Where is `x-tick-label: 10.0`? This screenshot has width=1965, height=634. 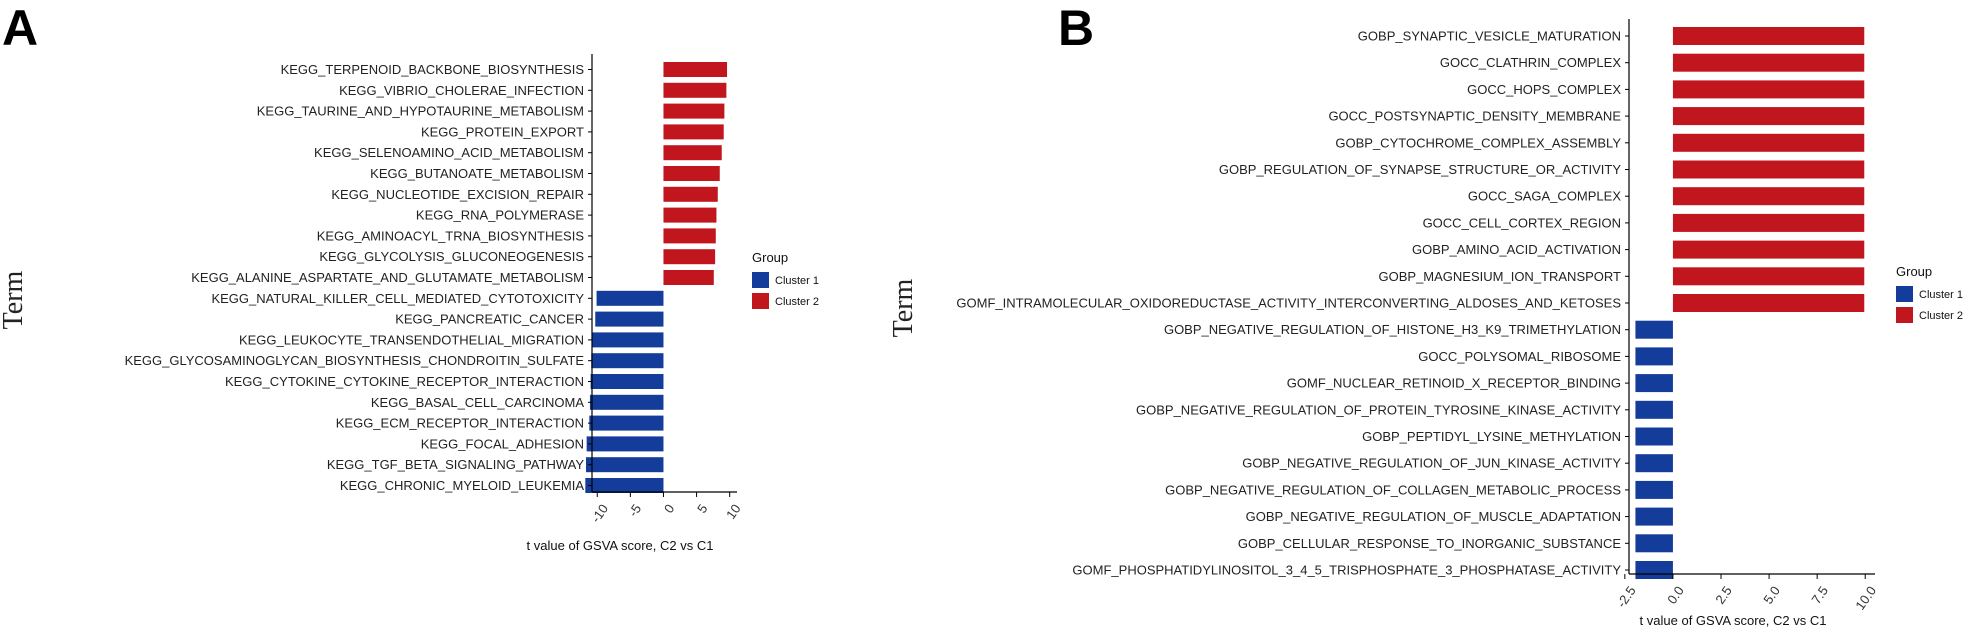 x-tick-label: 10.0 is located at coordinates (1865, 597).